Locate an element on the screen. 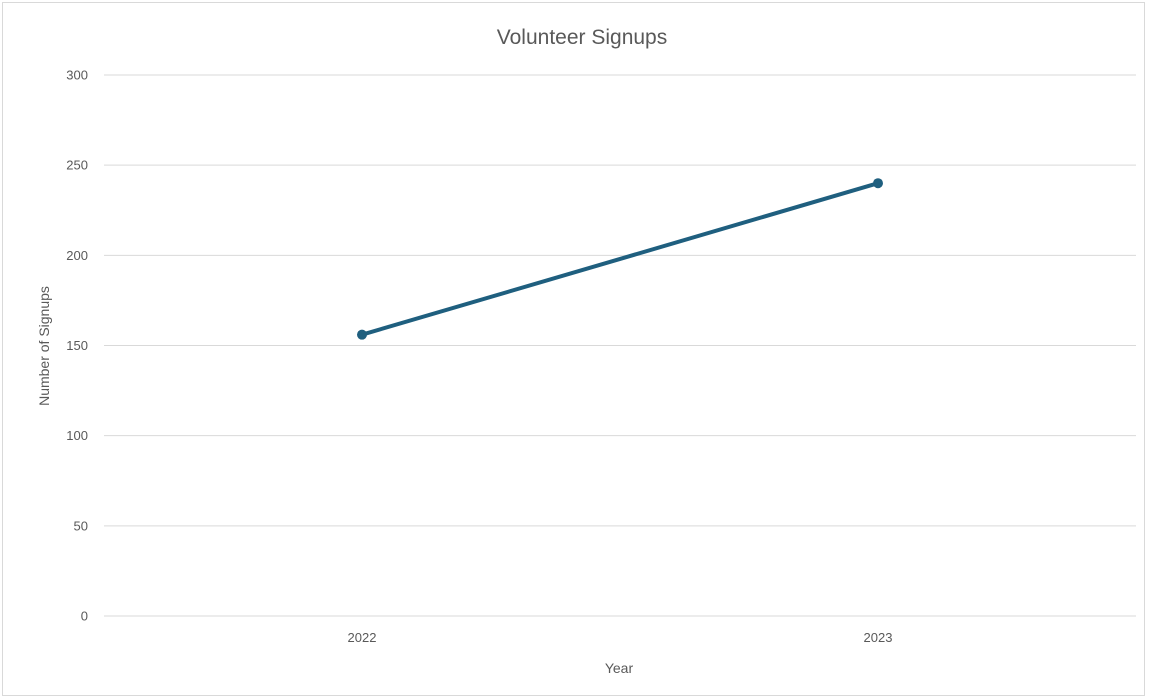 Image resolution: width=1149 pixels, height=700 pixels. y-tick-label: 100 is located at coordinates (77, 435).